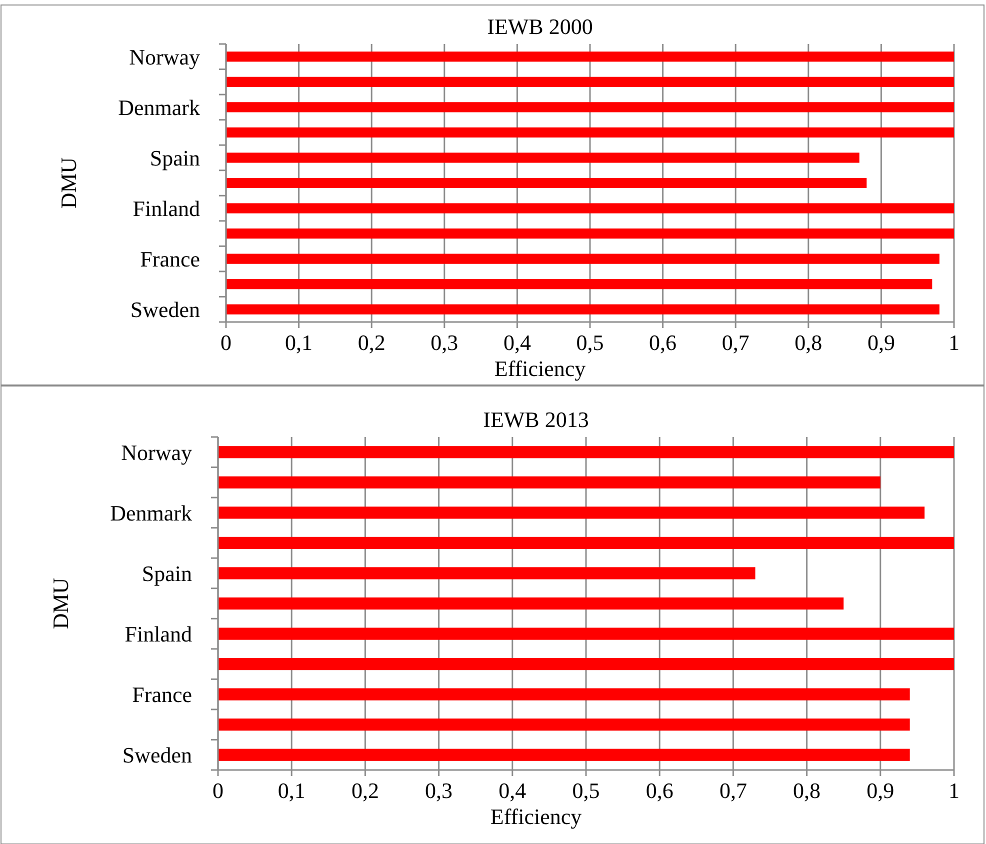  Describe the element at coordinates (540, 26) in the screenshot. I see `chart-title: IEWB 2000` at that location.